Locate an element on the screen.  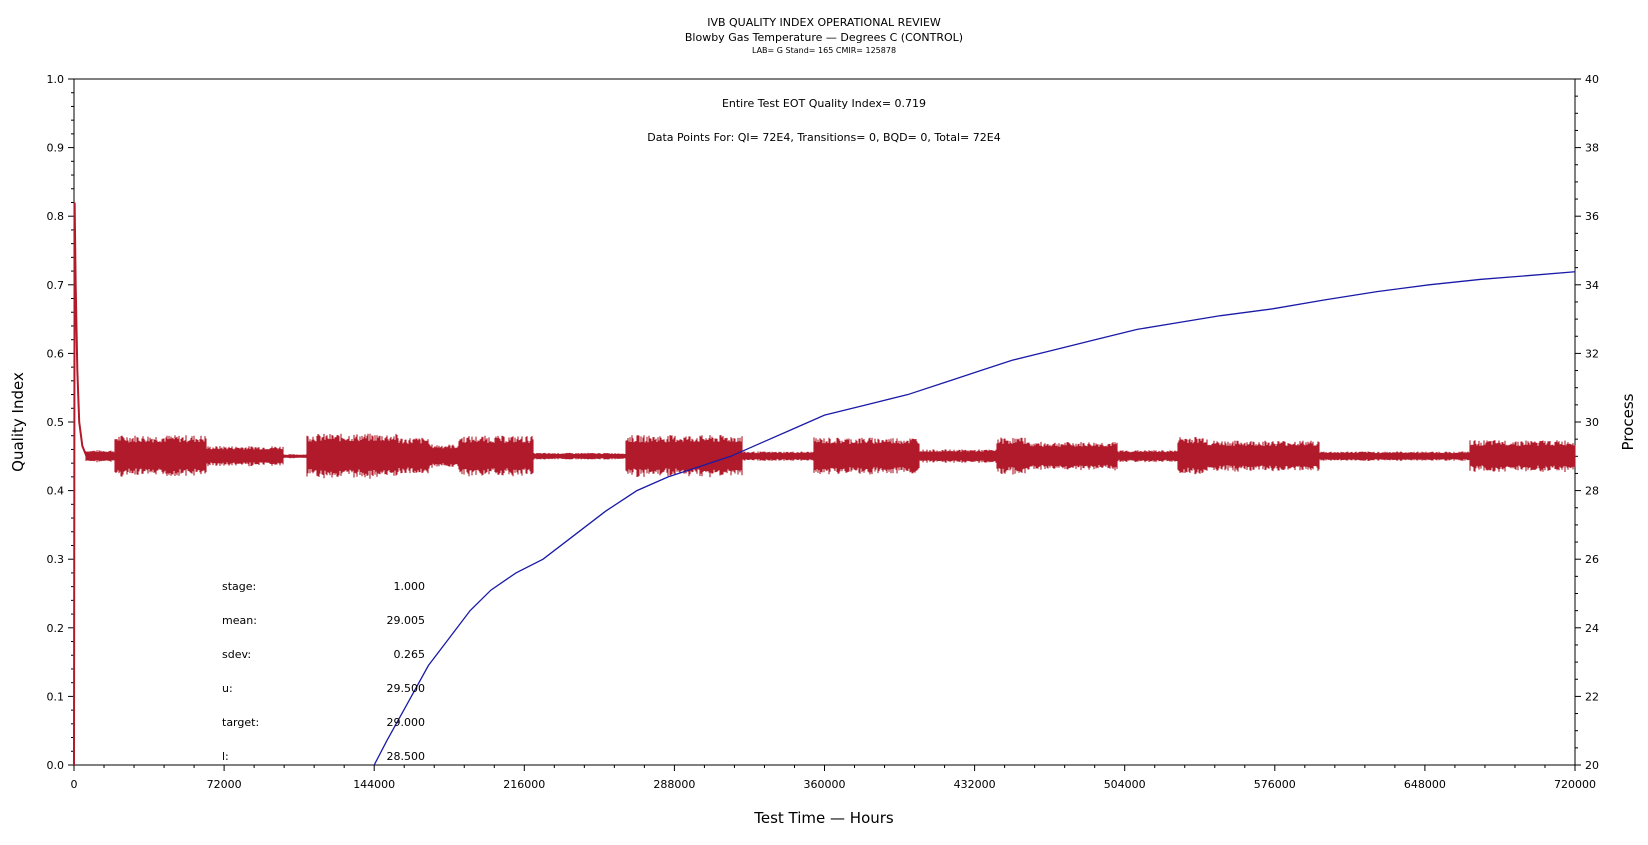
x-tick-label: 216000 is located at coordinates (524, 784).